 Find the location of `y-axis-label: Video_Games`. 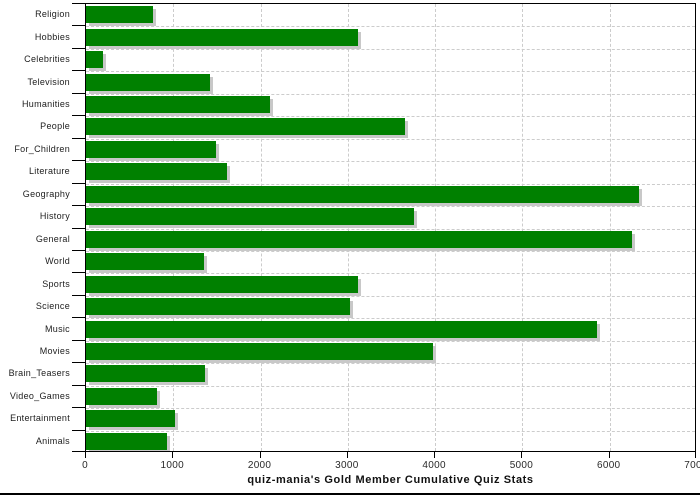

y-axis-label: Video_Games is located at coordinates (39, 395).